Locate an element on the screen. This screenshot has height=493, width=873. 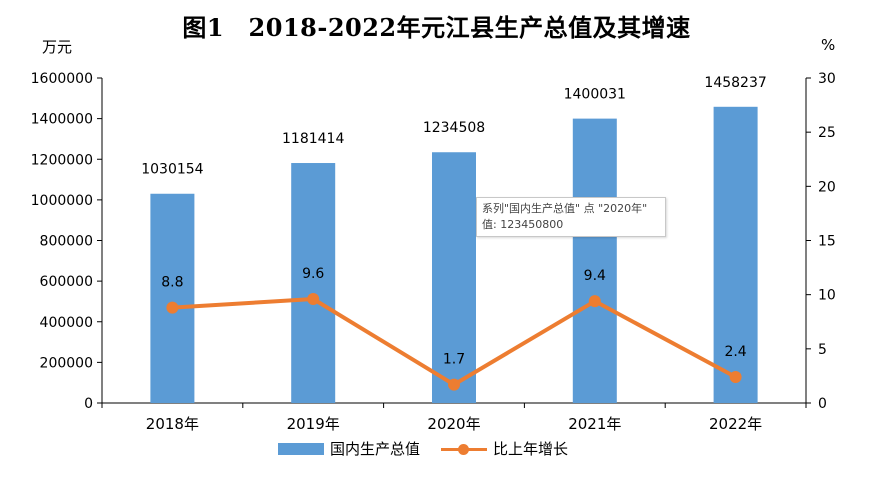
x-axis-category-label: 2019年 is located at coordinates (313, 424).